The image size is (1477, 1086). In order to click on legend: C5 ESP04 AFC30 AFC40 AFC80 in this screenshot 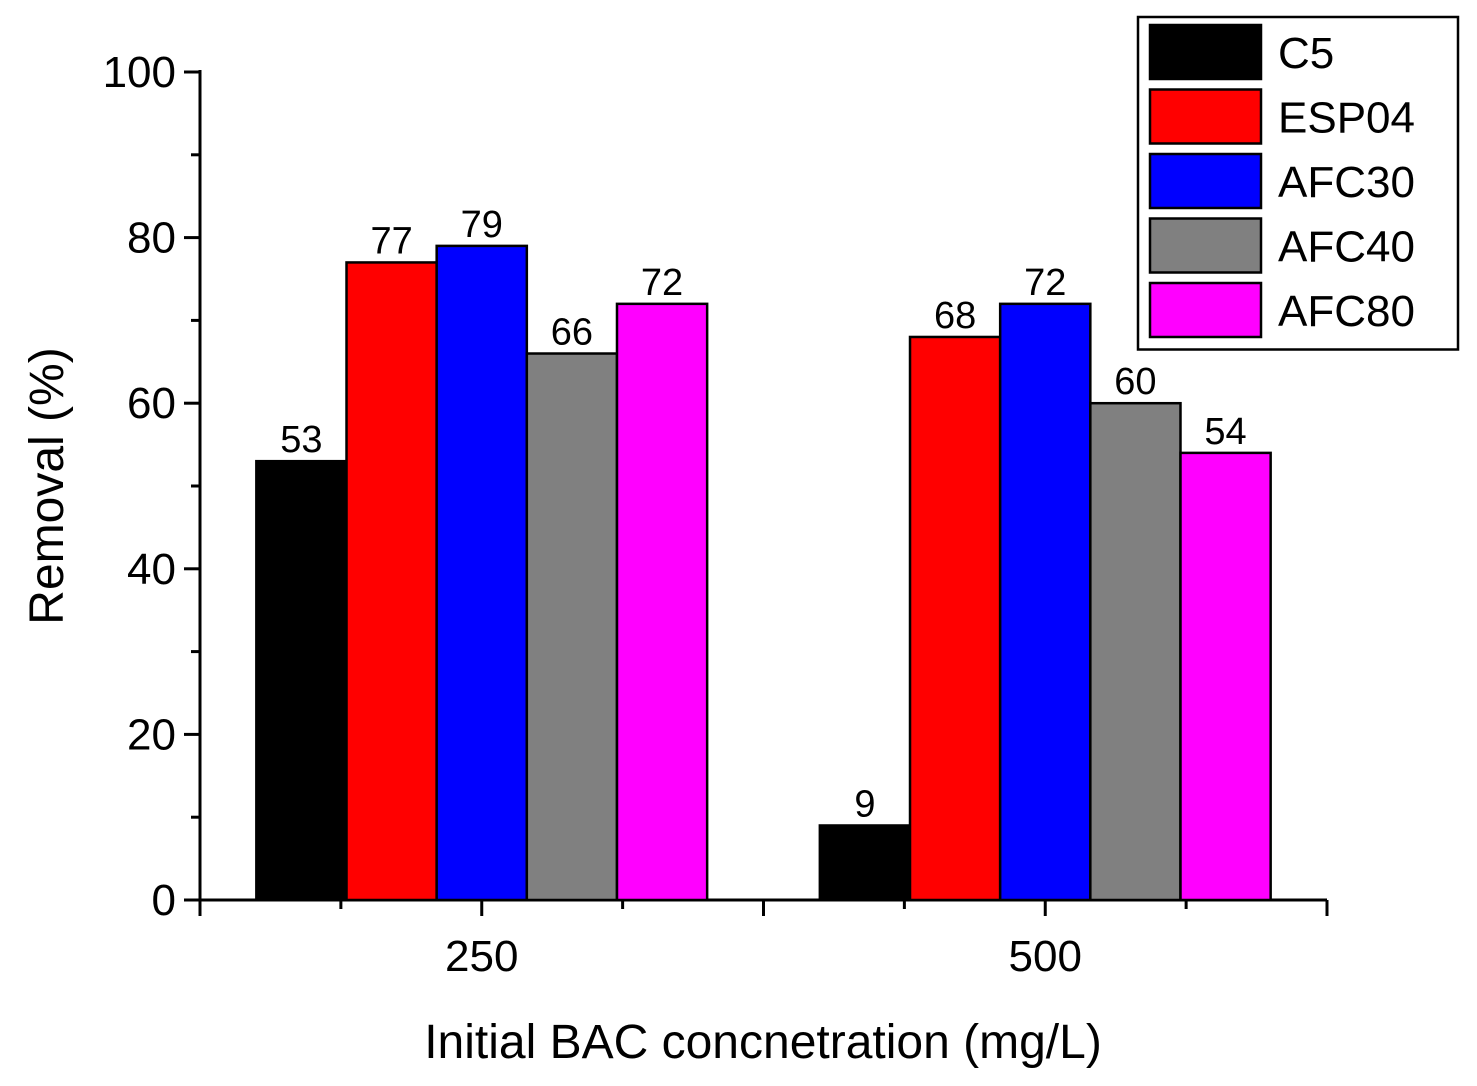, I will do `click(1298, 183)`.